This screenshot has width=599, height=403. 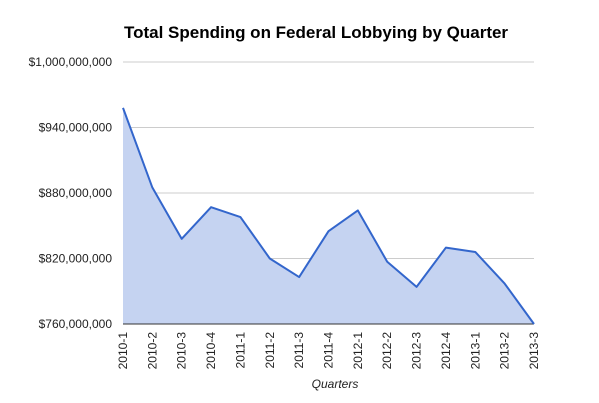 I want to click on x-axis-title: Quarters, so click(x=335, y=384).